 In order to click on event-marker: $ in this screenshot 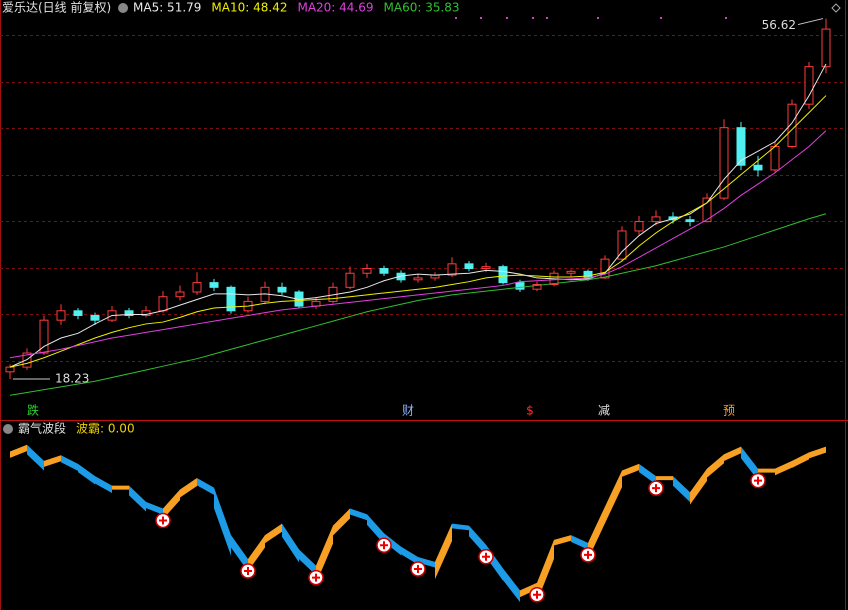, I will do `click(530, 411)`.